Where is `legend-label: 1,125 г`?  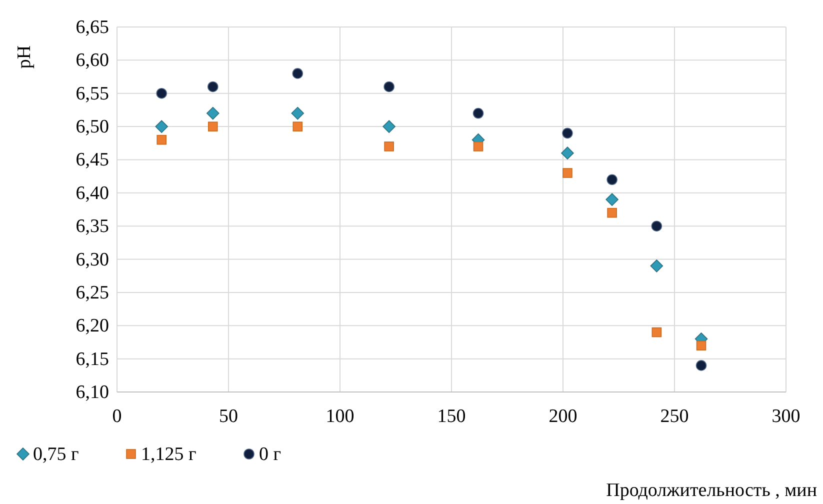
legend-label: 1,125 г is located at coordinates (168, 454).